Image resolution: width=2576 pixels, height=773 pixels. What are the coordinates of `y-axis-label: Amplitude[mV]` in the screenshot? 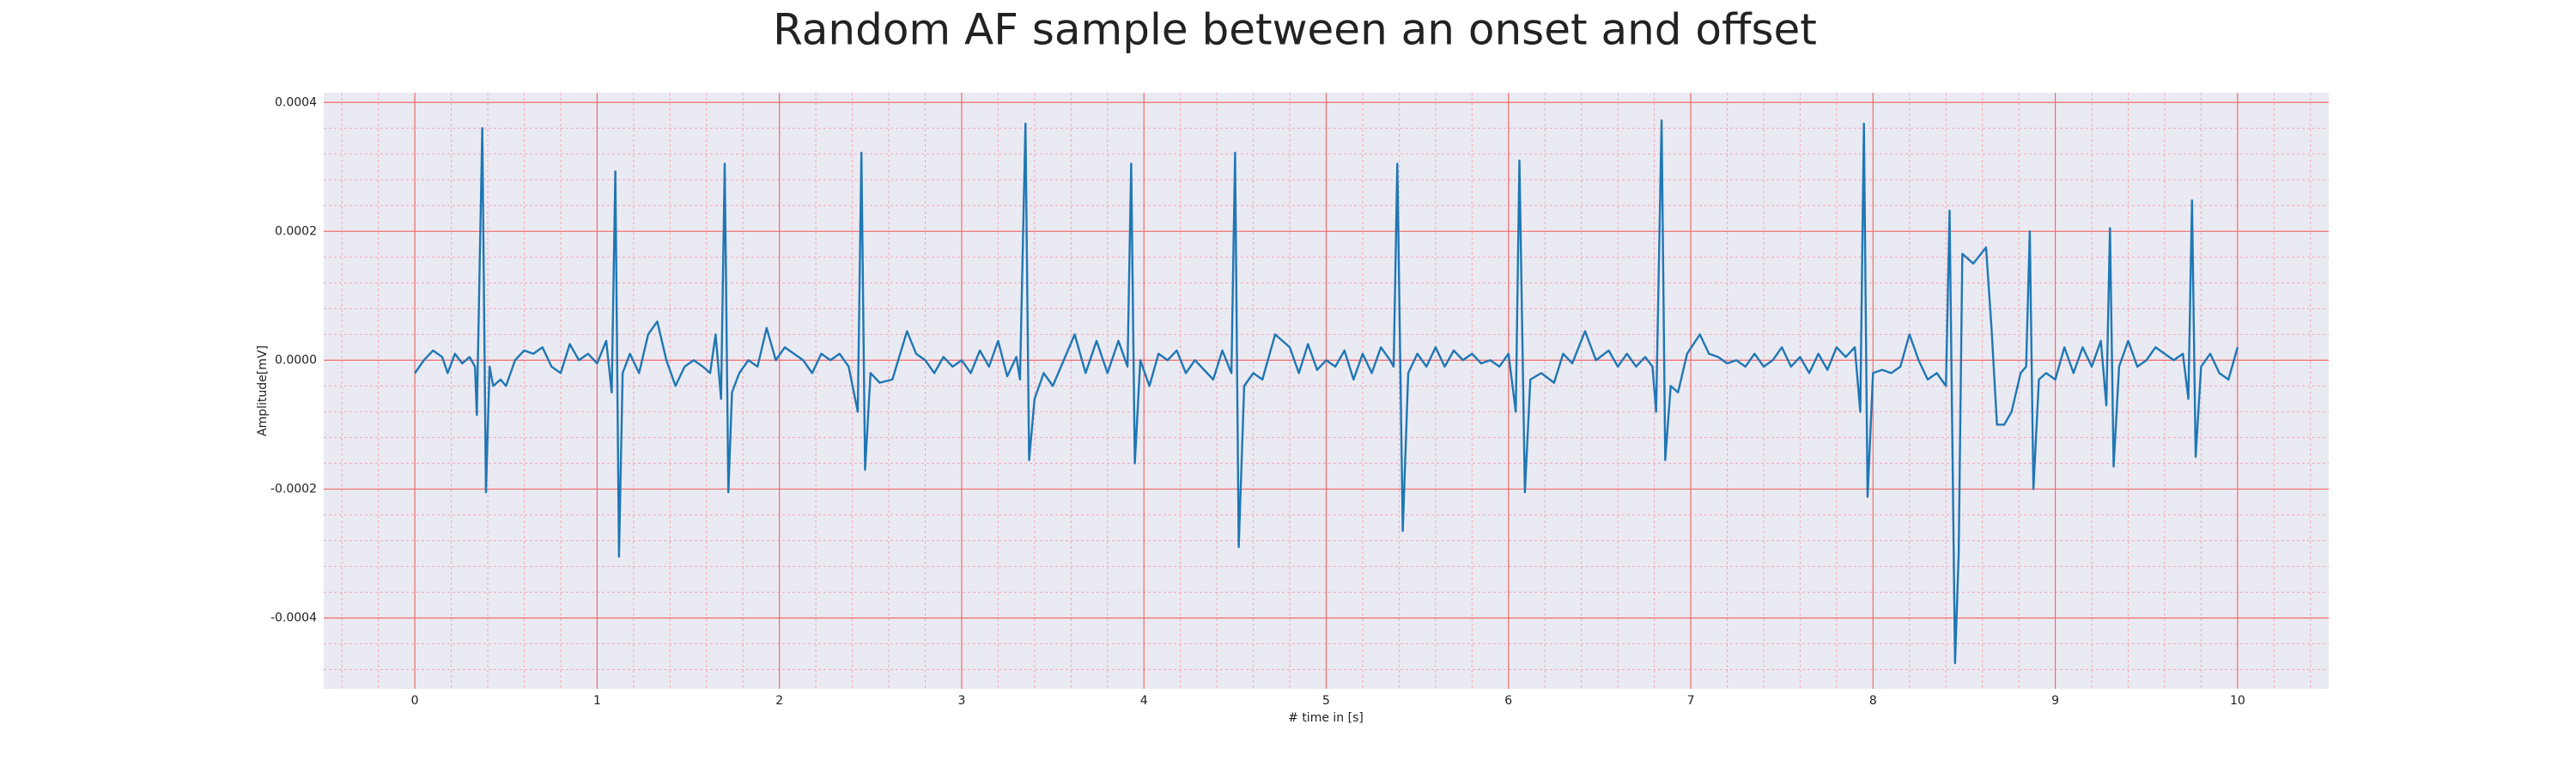 It's located at (263, 390).